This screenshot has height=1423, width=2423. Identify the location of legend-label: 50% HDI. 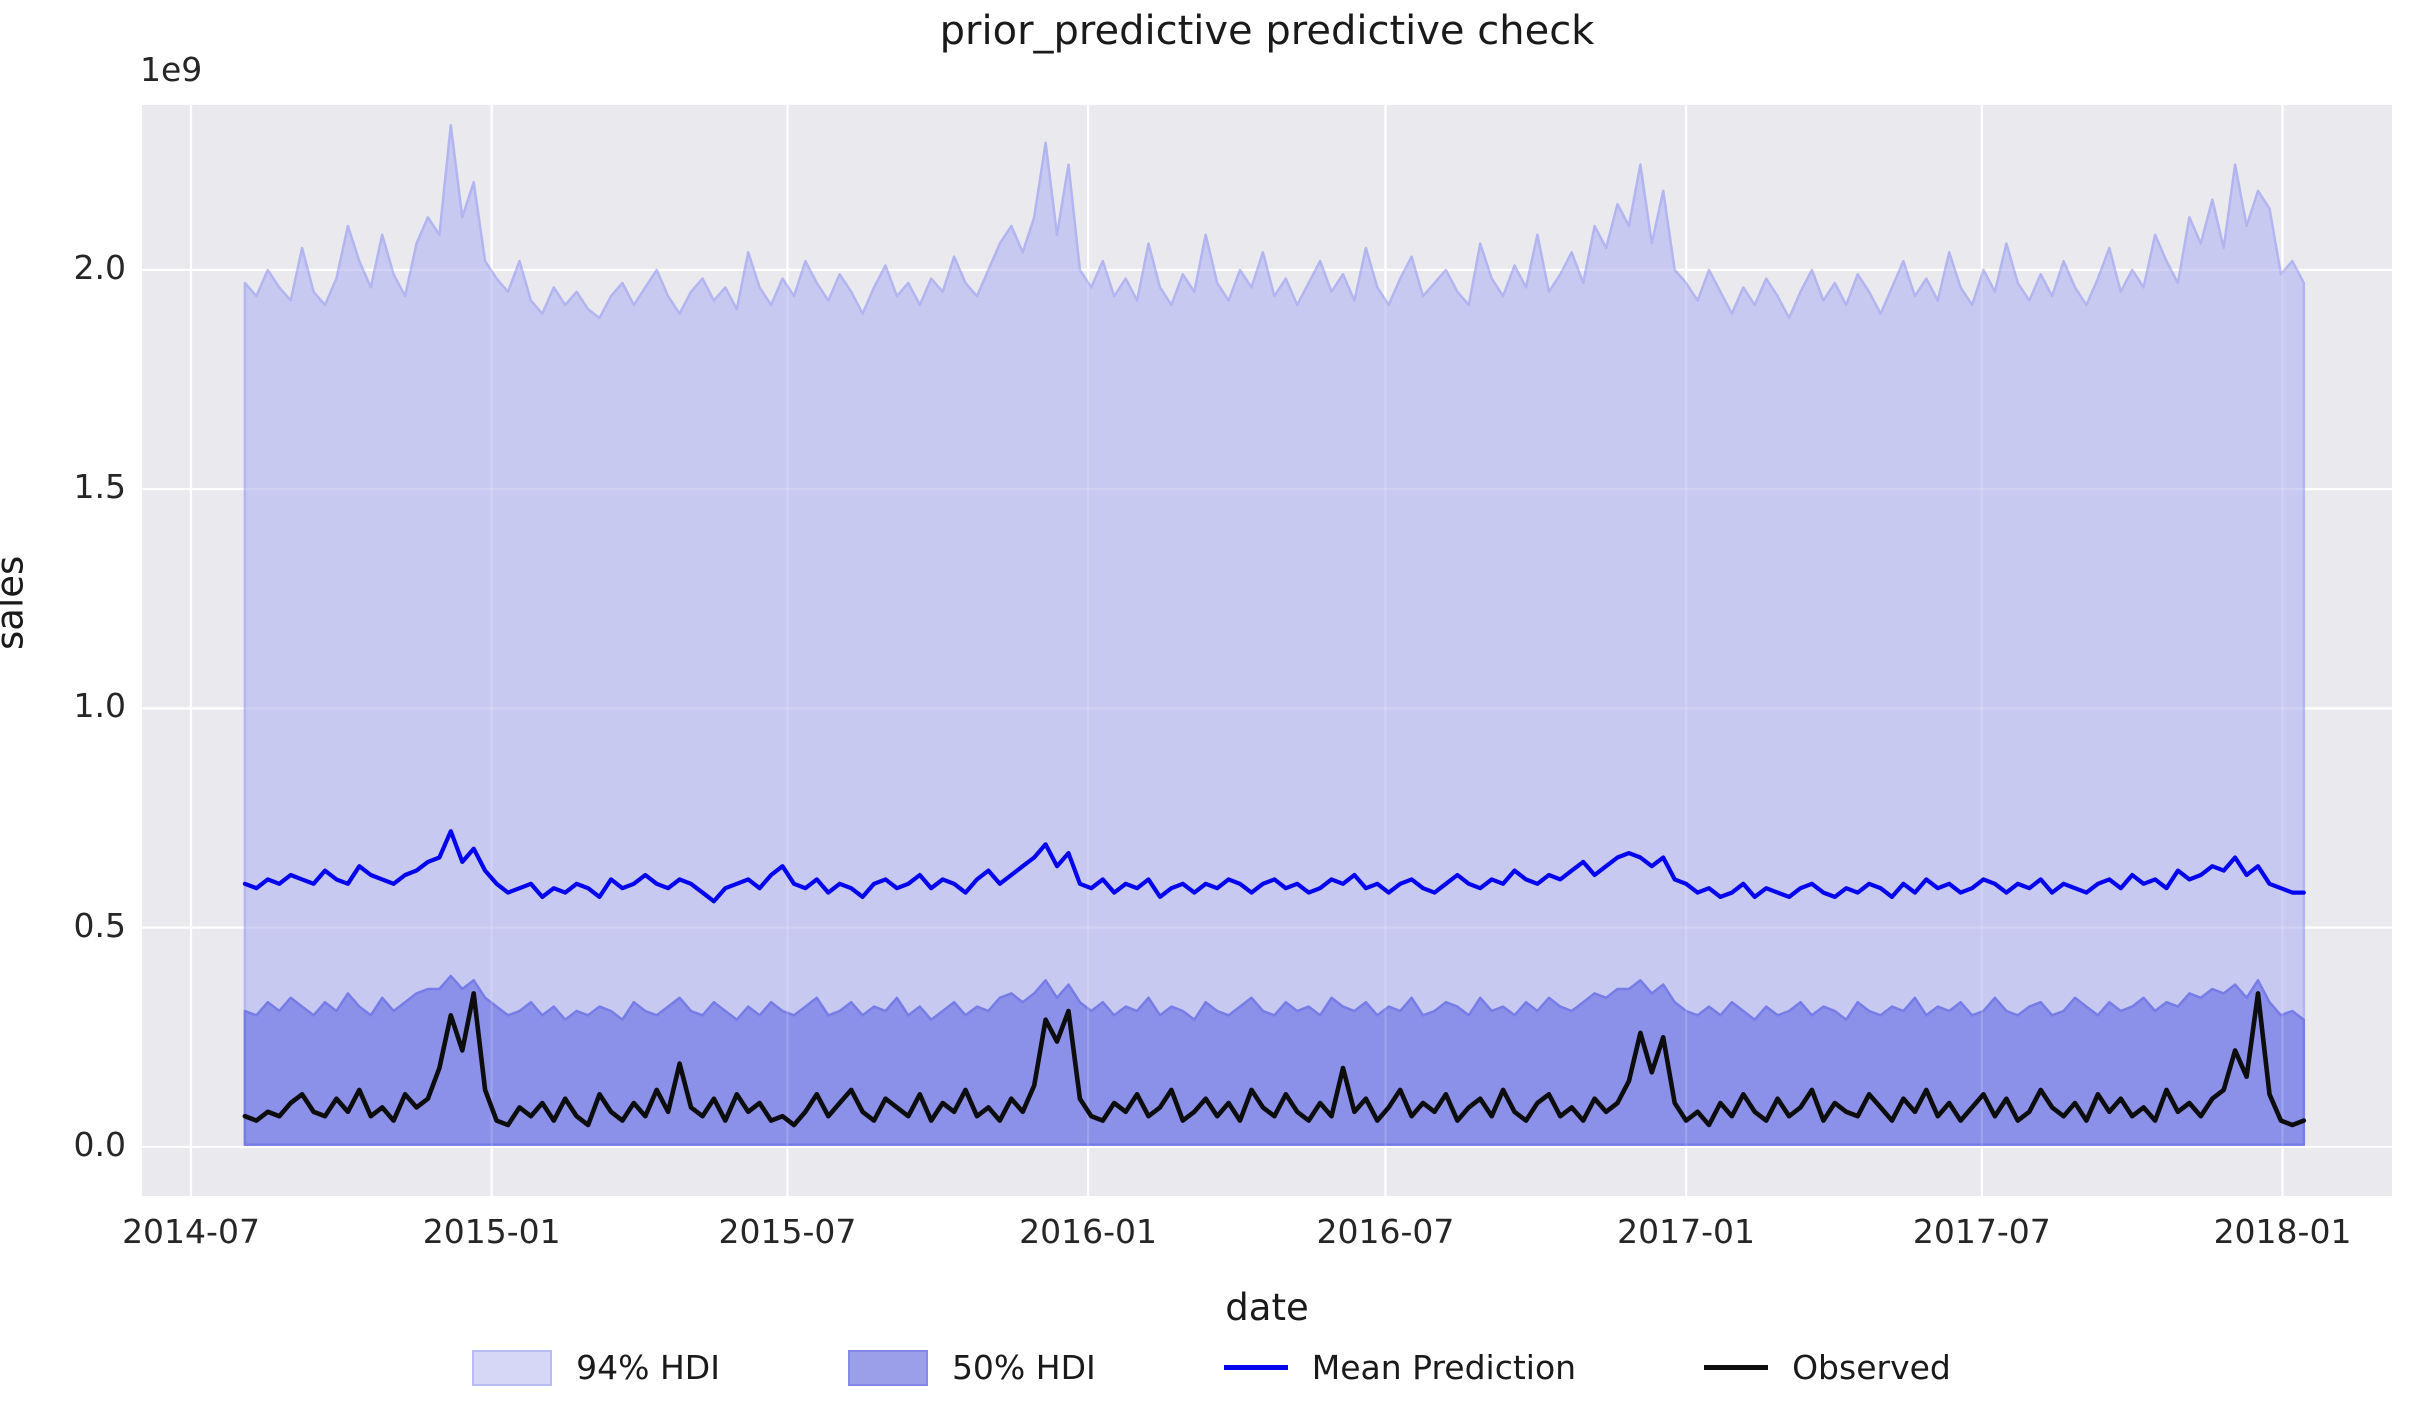
(1023, 1367).